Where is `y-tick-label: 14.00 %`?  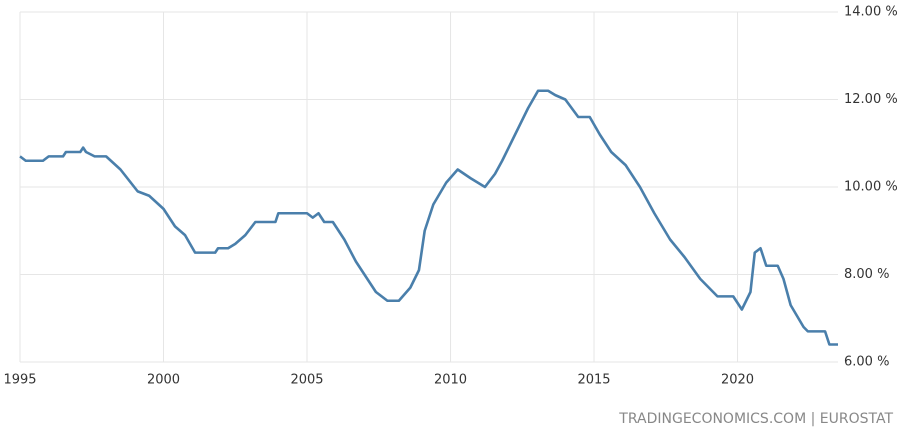 y-tick-label: 14.00 % is located at coordinates (871, 12).